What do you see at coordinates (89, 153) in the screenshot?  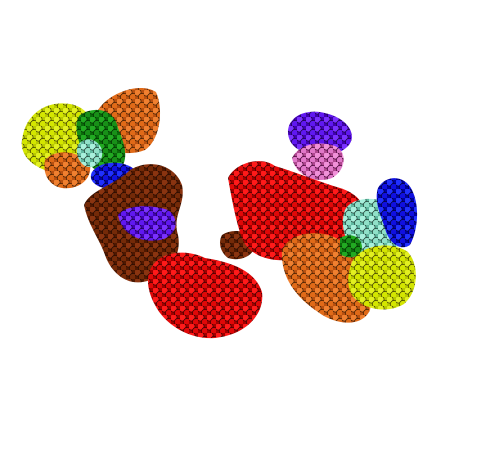 I see `cyan-chain` at bounding box center [89, 153].